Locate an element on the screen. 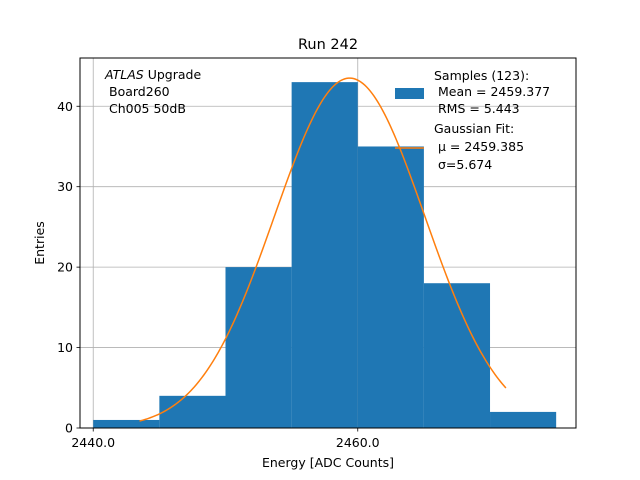  annotation-box: ATLAS Upgrade Board260 Ch005 50dB is located at coordinates (152, 91).